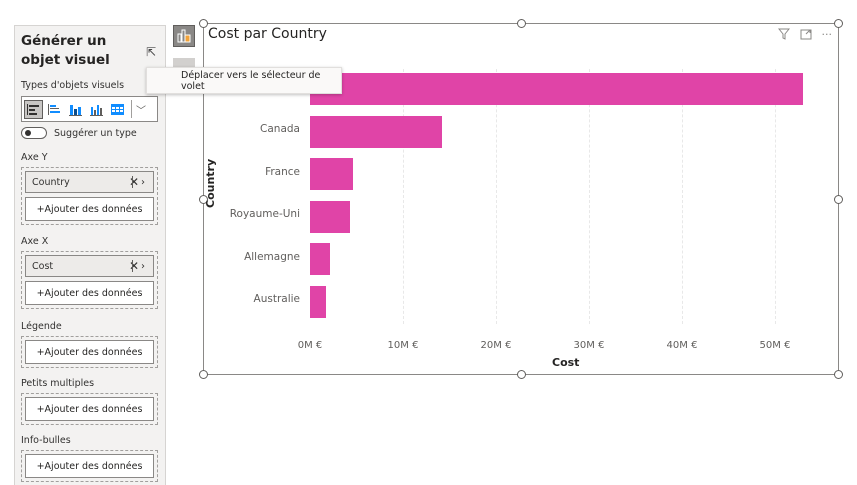  I want to click on category-label: Canada, so click(280, 129).